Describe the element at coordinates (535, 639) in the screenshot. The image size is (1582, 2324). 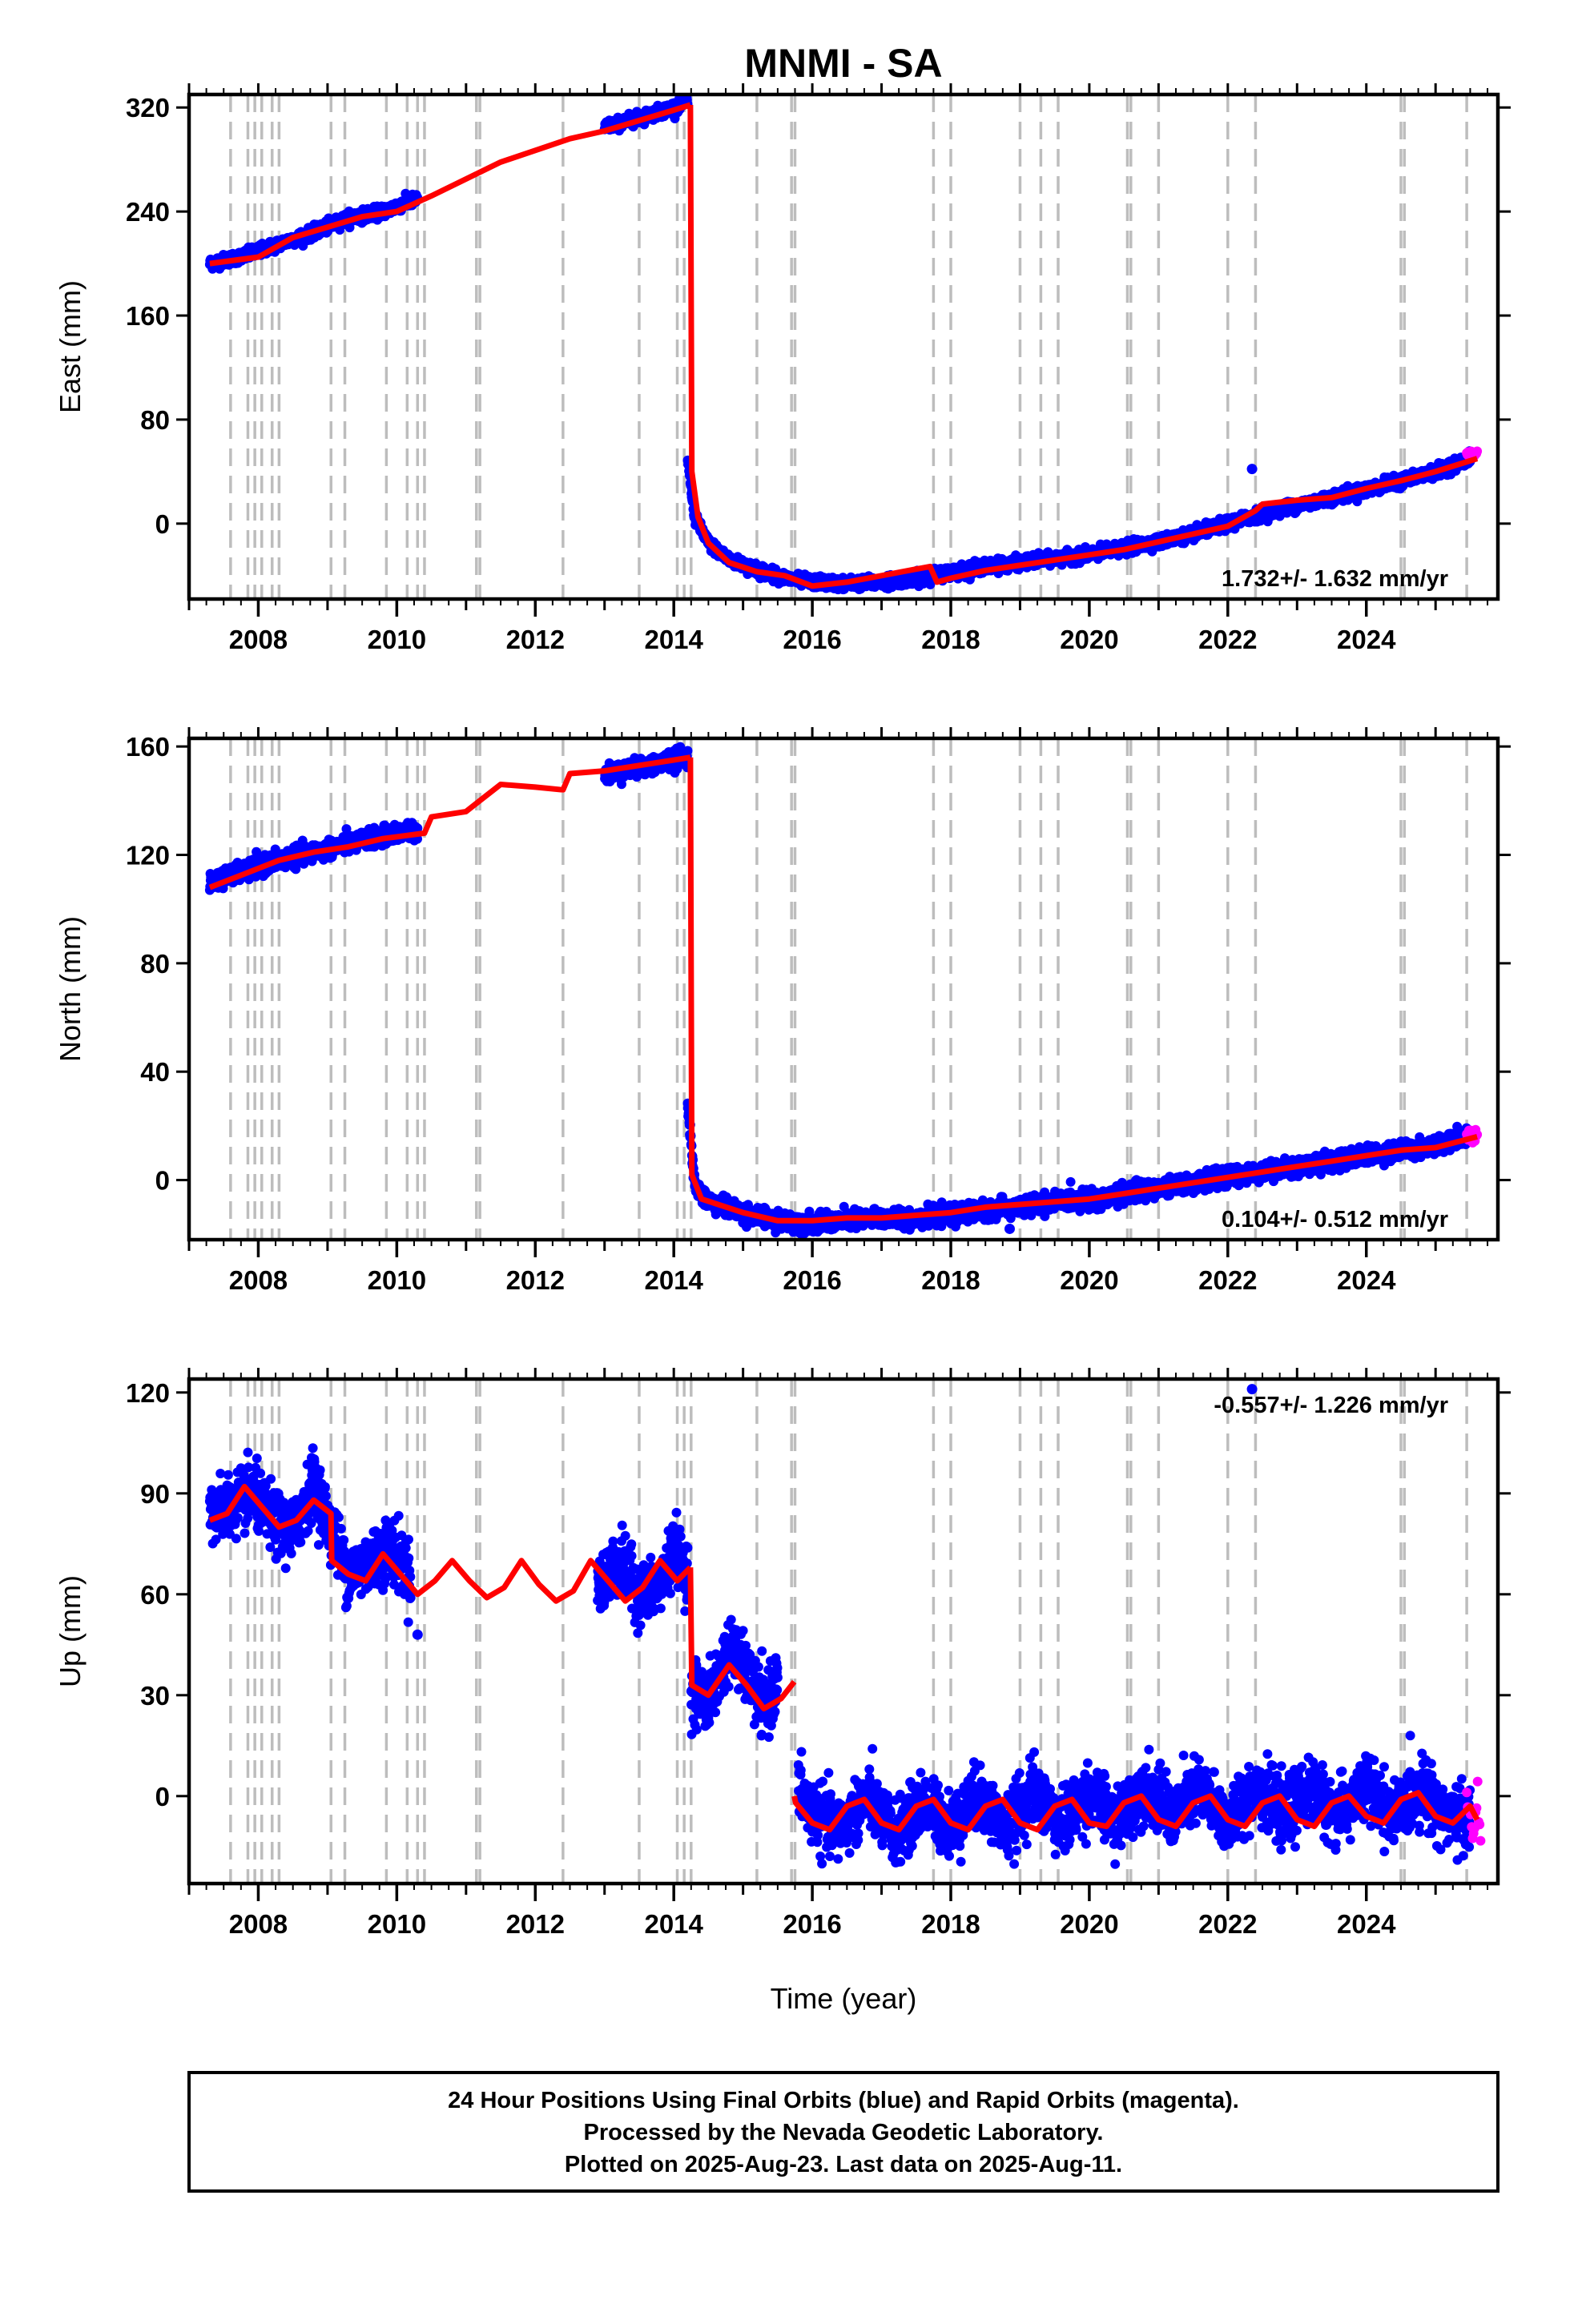
I see `x-tick-label: 2012` at that location.